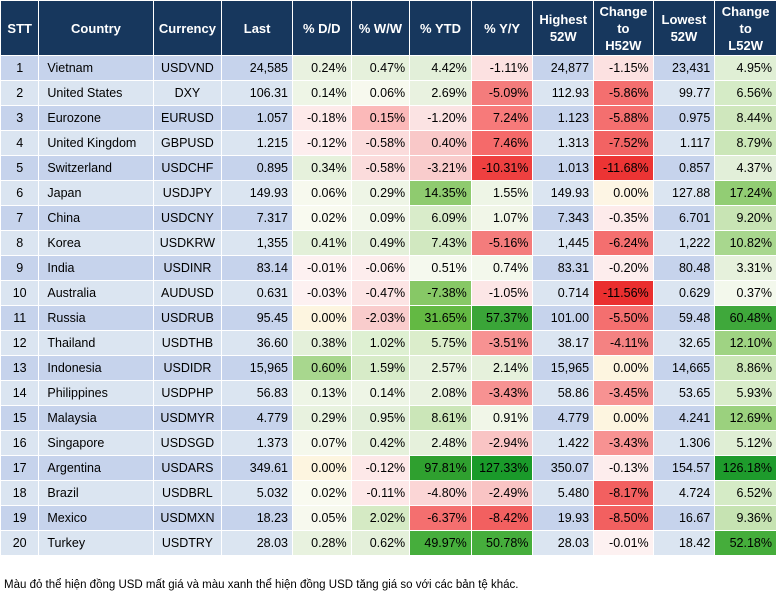  I want to click on header-last: Last, so click(257, 28).